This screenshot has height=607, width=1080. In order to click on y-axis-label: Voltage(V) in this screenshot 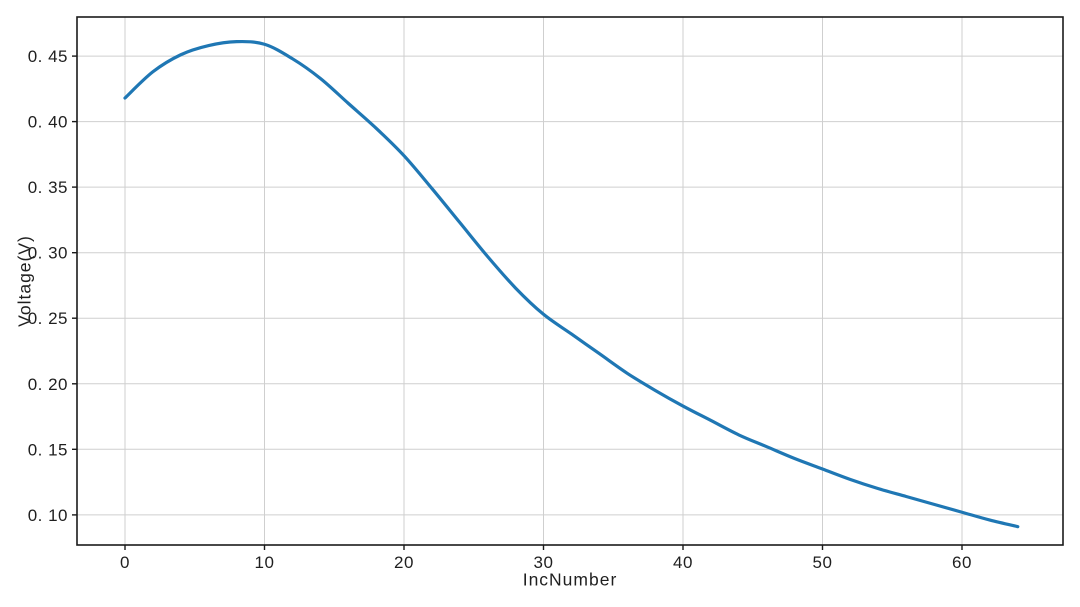, I will do `click(24, 281)`.